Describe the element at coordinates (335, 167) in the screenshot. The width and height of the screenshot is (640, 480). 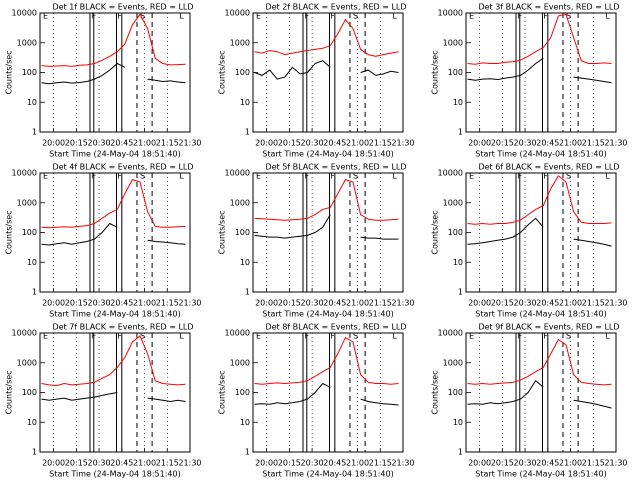
I see `chart-title: Det 5f BLACK = Events, RED = LLD` at that location.